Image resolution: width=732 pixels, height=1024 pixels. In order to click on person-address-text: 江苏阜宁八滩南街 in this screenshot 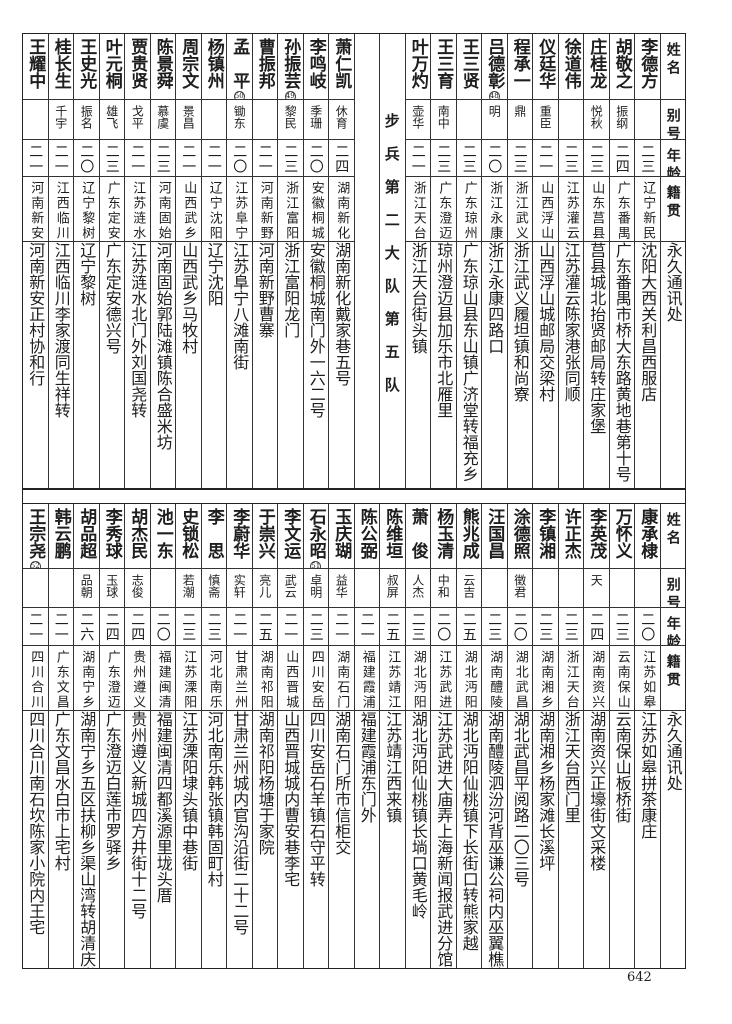, I will do `click(240, 306)`.